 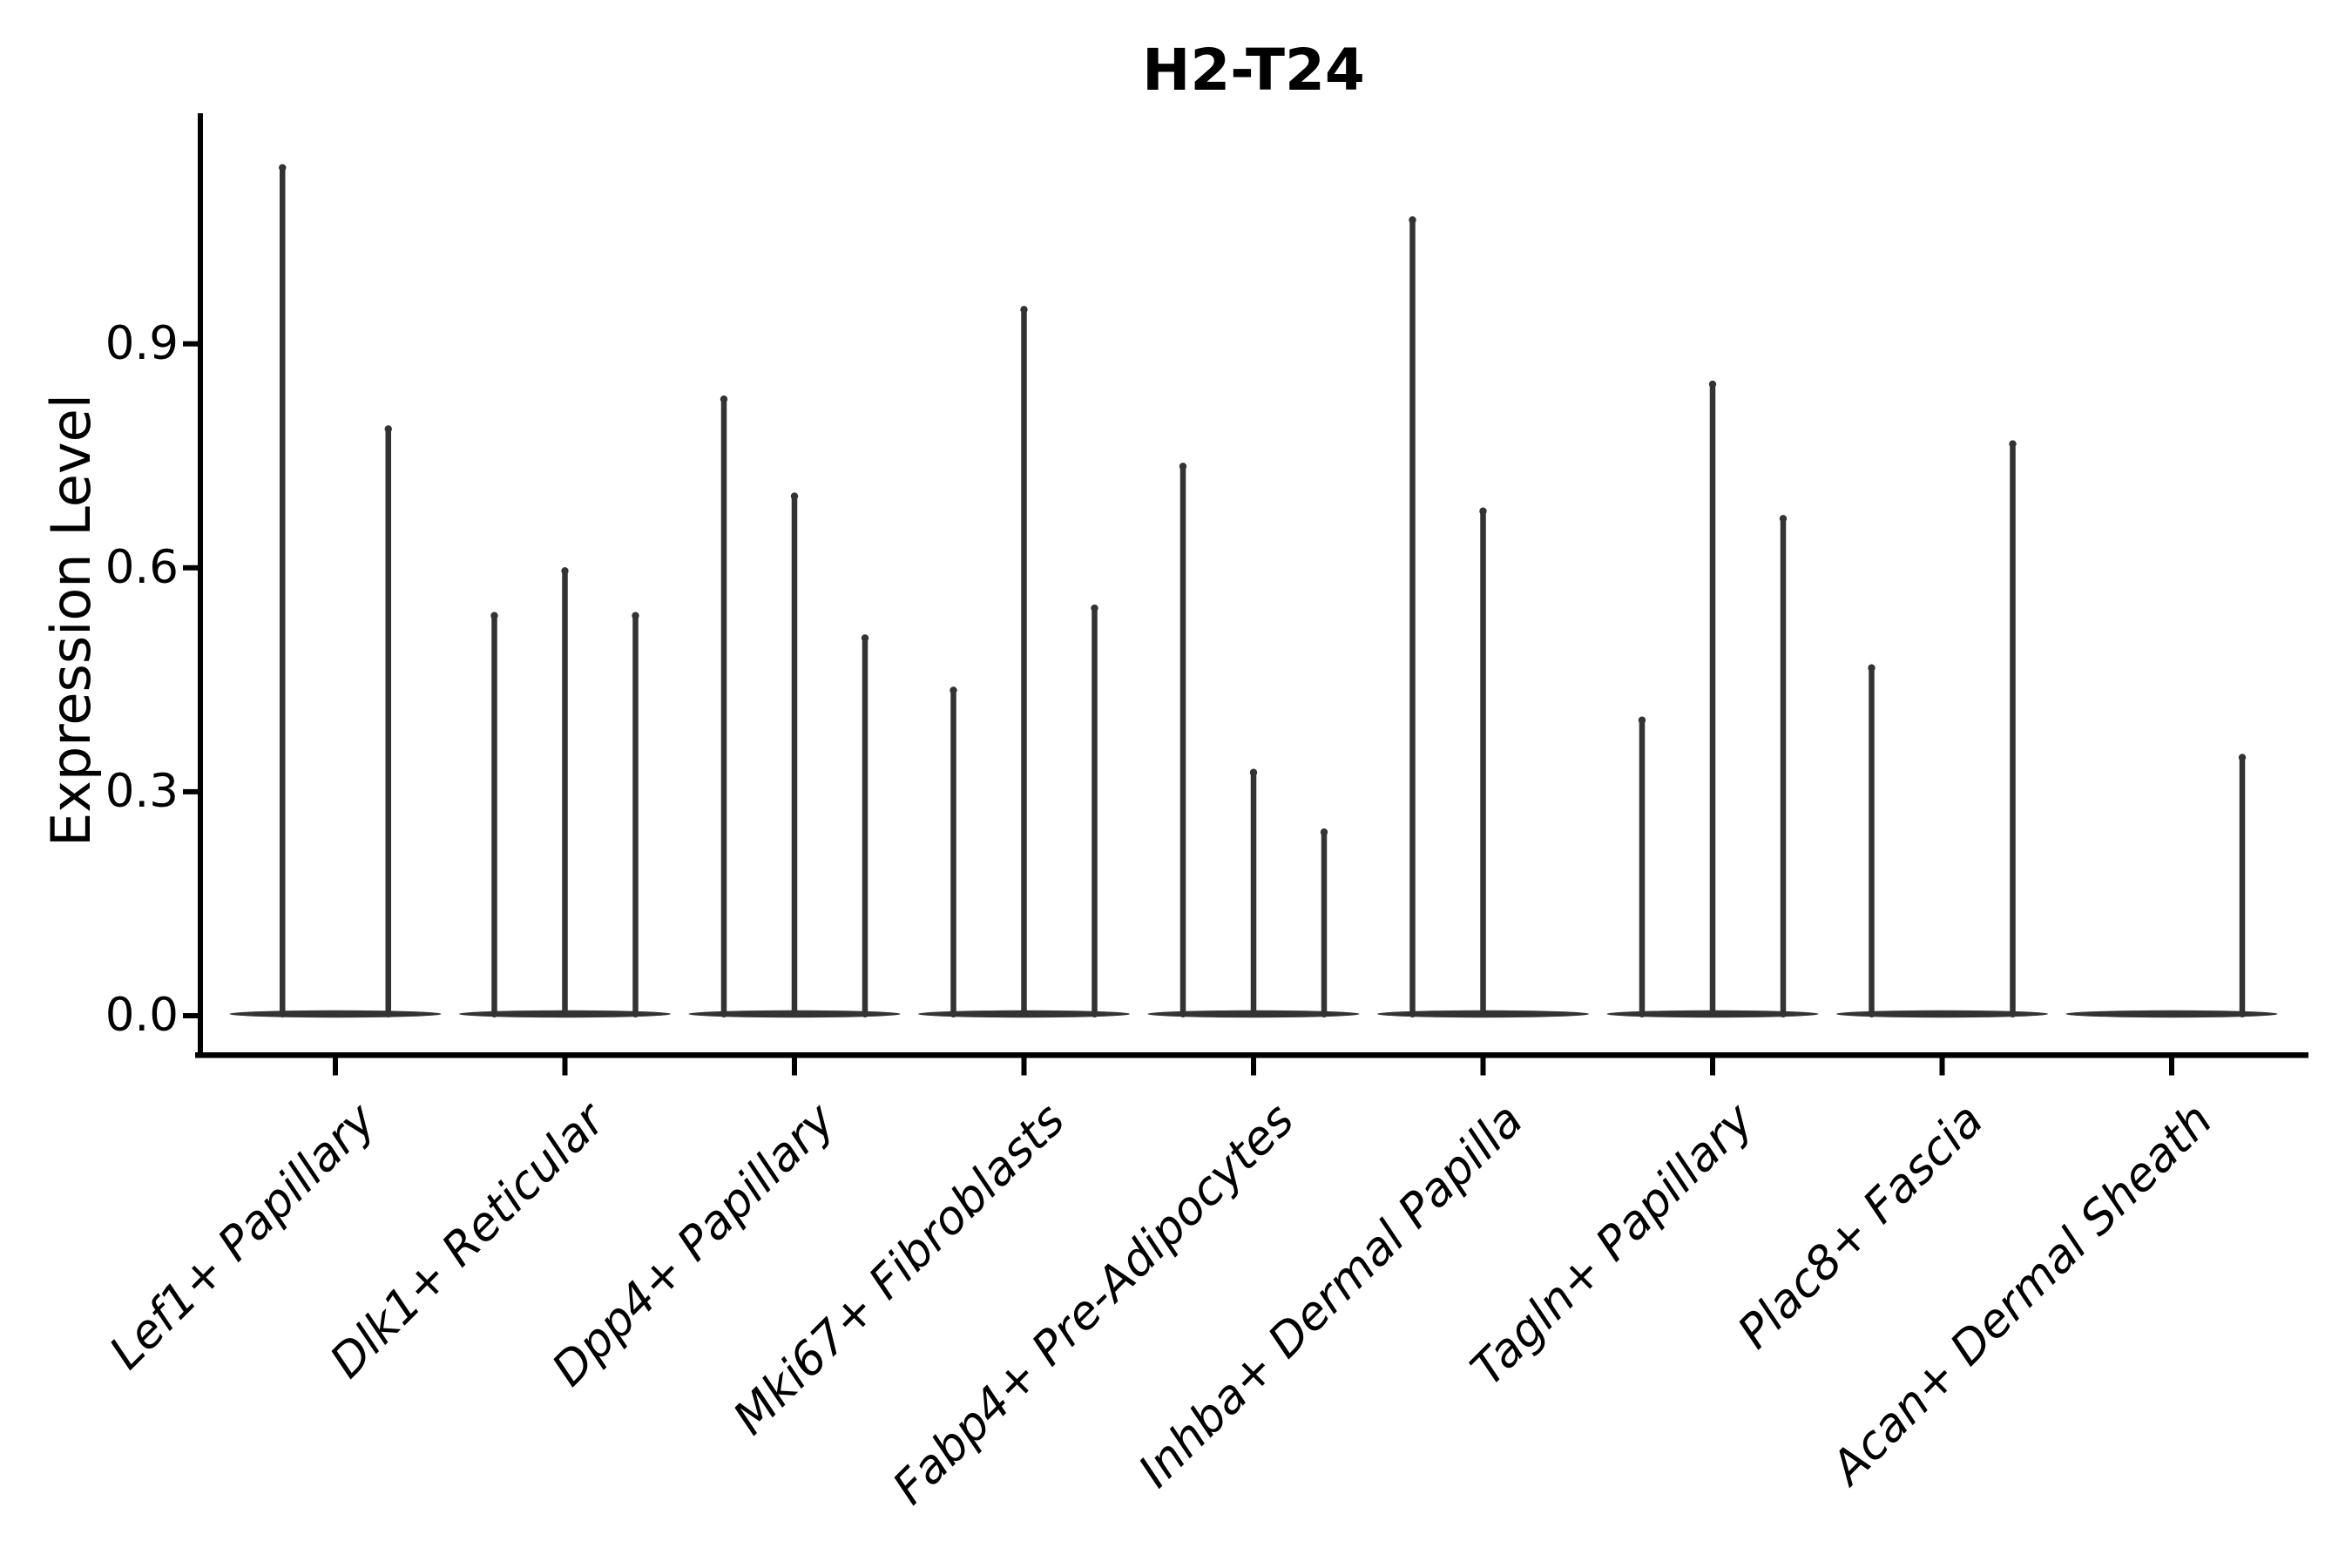 What do you see at coordinates (200, 585) in the screenshot?
I see `y-axis-spine` at bounding box center [200, 585].